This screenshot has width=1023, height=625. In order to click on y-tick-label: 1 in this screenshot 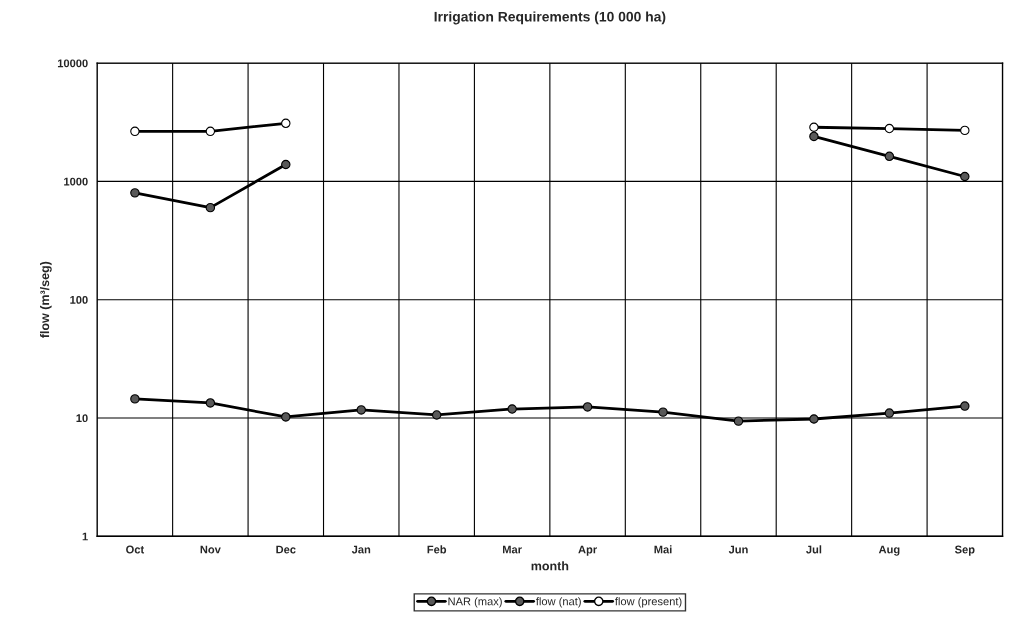, I will do `click(85, 536)`.